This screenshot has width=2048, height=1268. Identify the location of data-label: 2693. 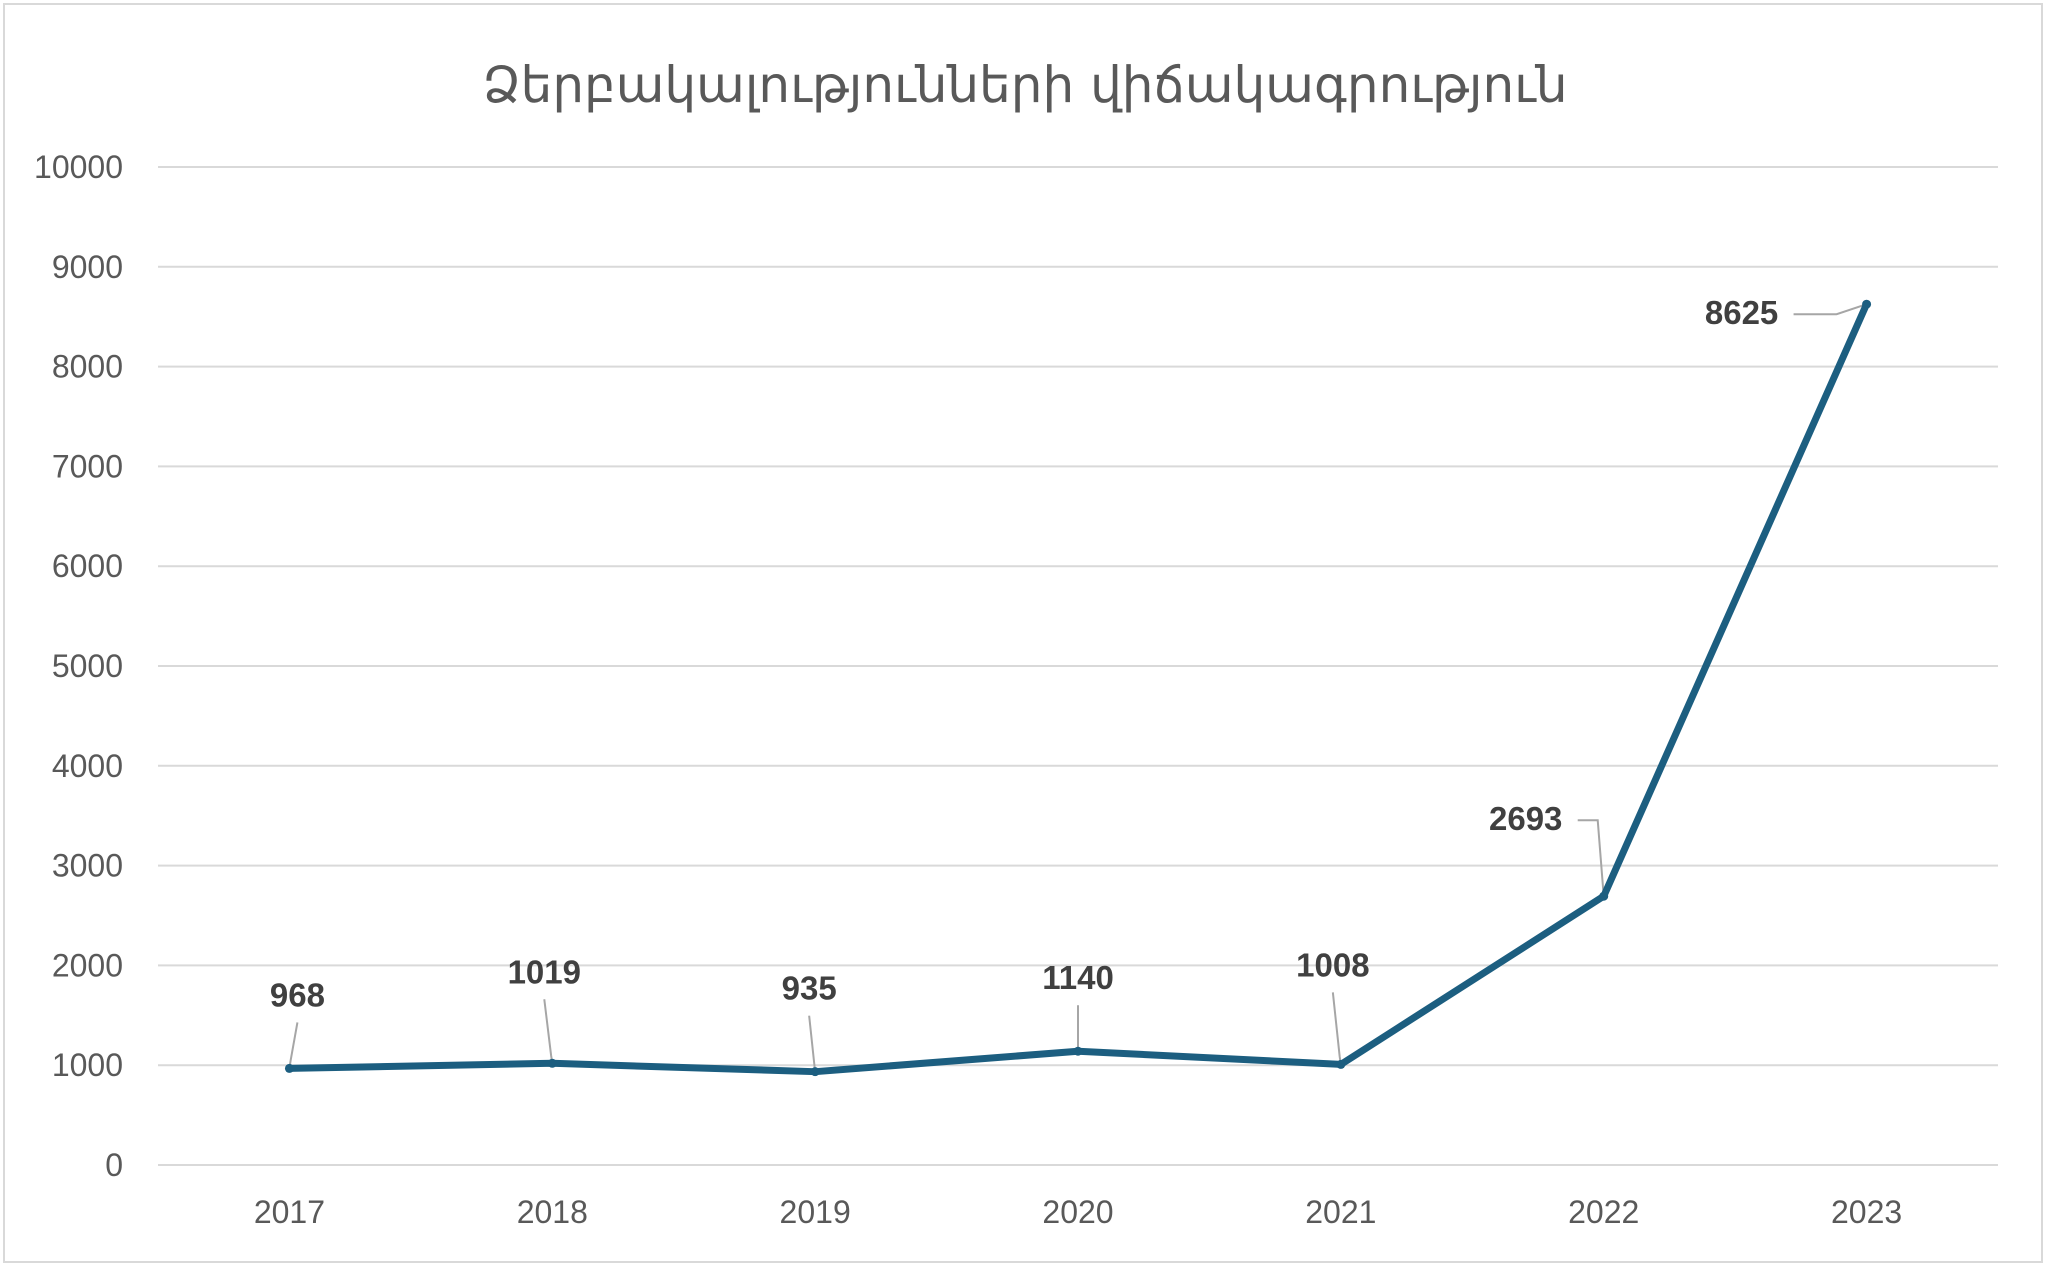
(1525, 818).